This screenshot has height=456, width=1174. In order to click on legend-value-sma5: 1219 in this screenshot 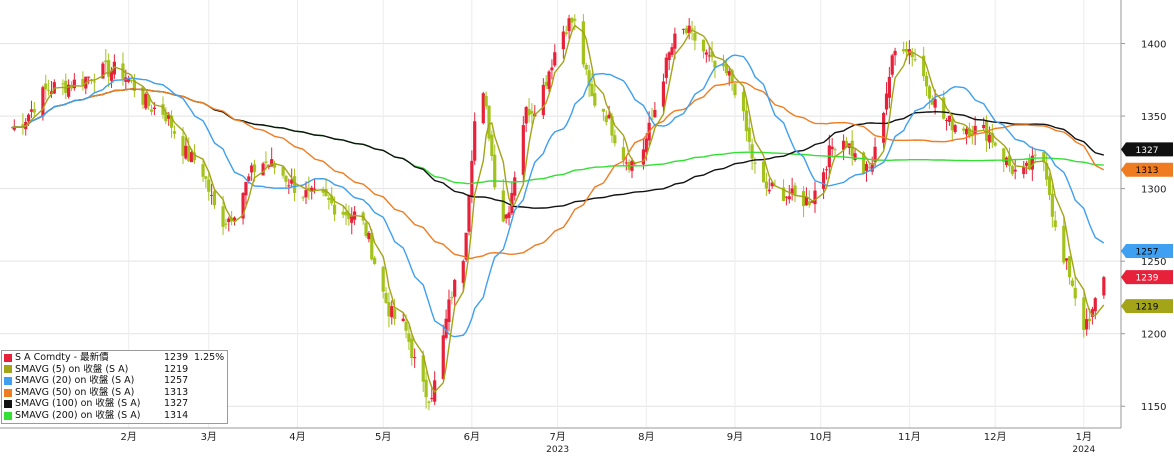, I will do `click(176, 369)`.